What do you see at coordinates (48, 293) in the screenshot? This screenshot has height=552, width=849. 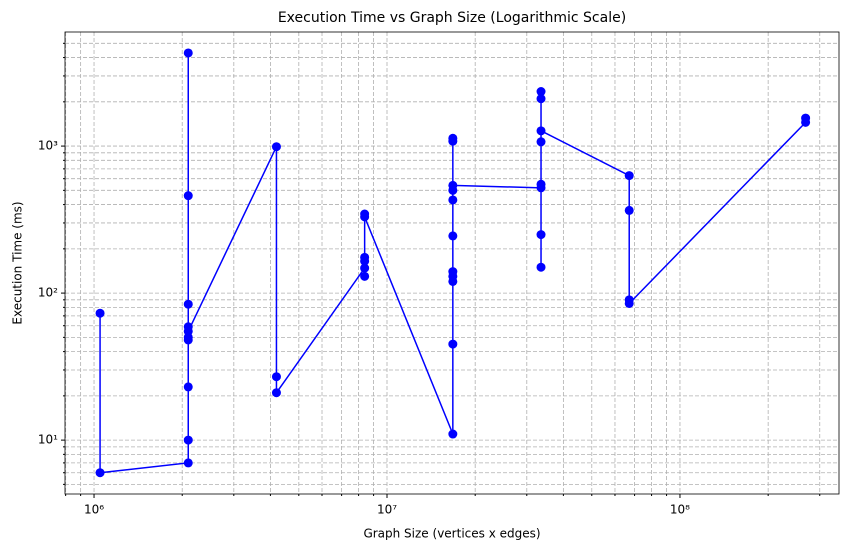 I see `y-tick-label: 10²` at bounding box center [48, 293].